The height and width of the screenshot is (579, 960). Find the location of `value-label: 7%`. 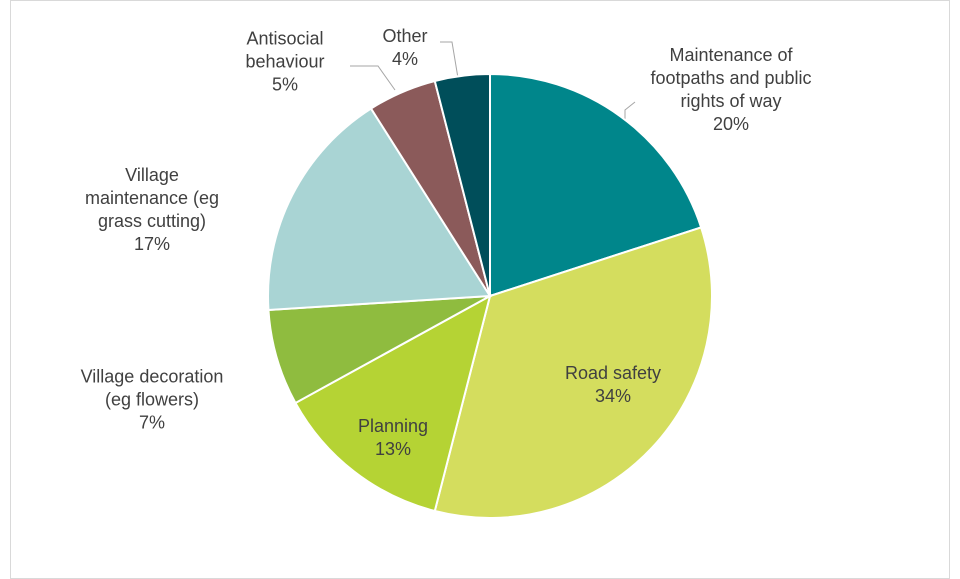

value-label: 7% is located at coordinates (151, 422).